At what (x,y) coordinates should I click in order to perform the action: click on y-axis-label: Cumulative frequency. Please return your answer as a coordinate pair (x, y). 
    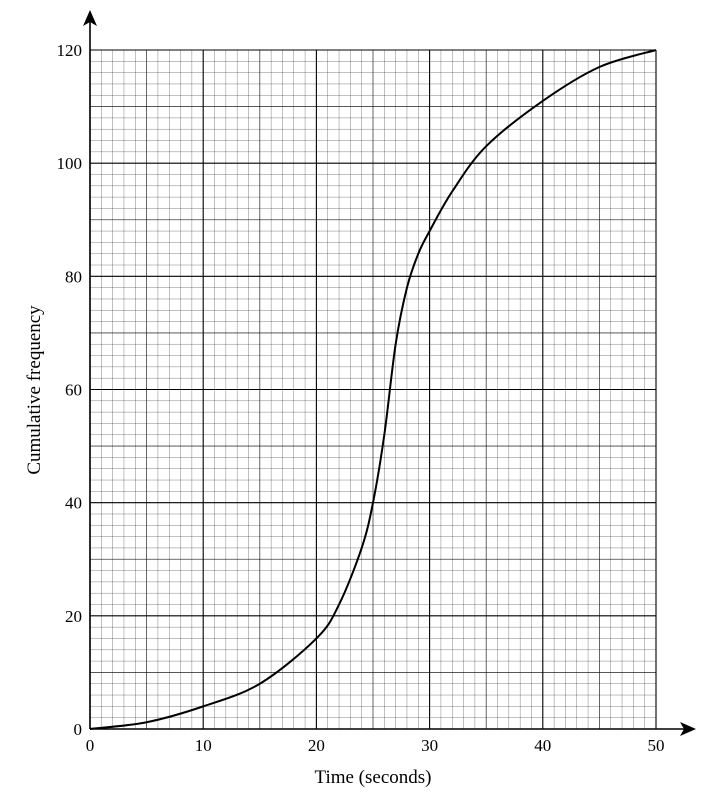
    Looking at the image, I should click on (34, 390).